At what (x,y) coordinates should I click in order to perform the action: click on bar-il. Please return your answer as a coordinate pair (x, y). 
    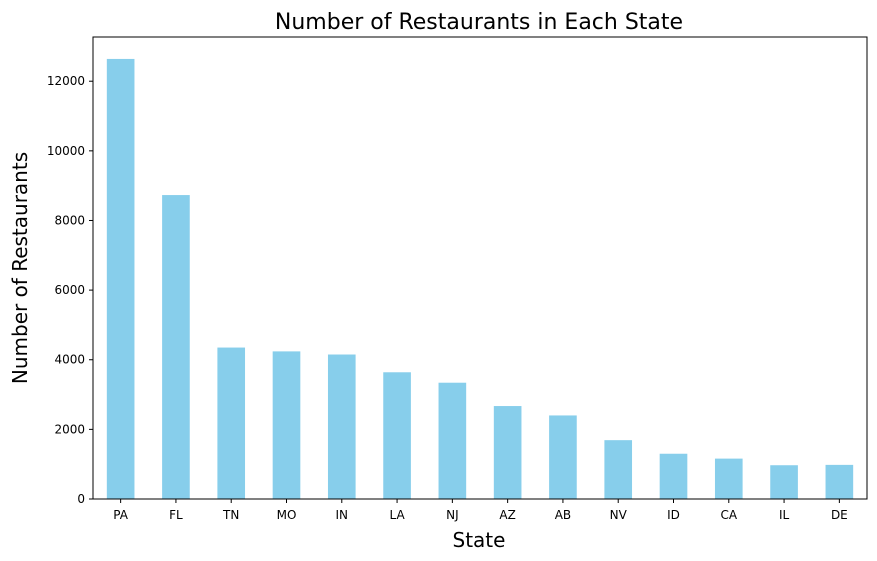
    Looking at the image, I should click on (784, 482).